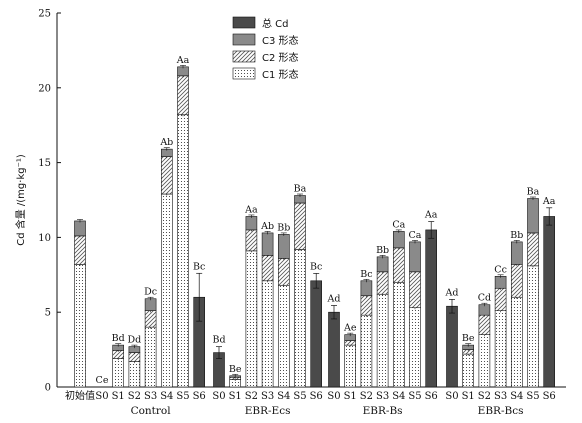 The width and height of the screenshot is (582, 423). Describe the element at coordinates (134, 374) in the screenshot. I see `bar-control-s2-segment-c1` at that location.